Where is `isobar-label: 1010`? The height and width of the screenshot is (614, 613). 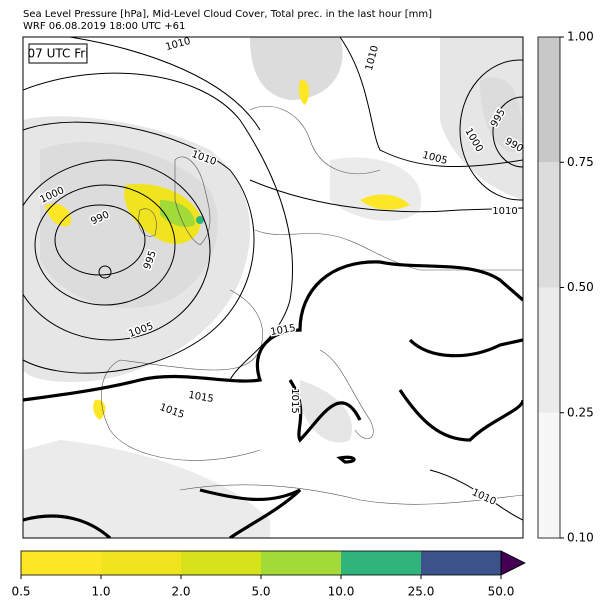 isobar-label: 1010 is located at coordinates (504, 211).